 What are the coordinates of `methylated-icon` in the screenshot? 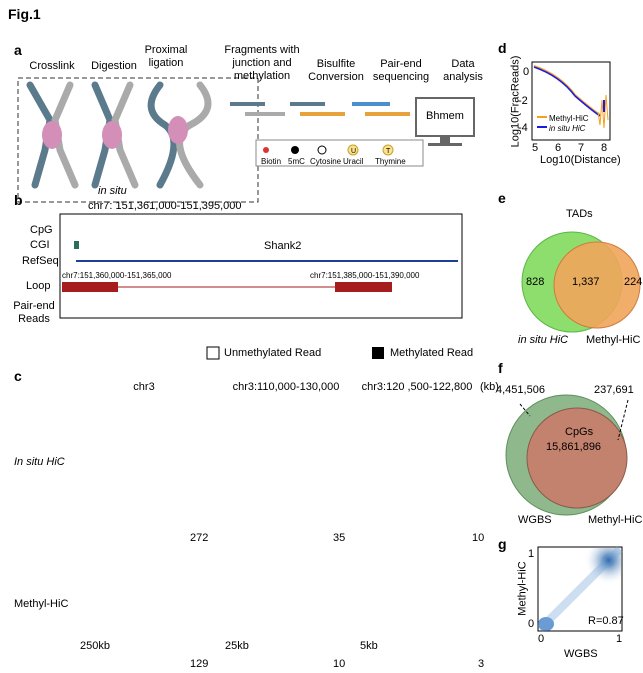 It's located at (378, 353).